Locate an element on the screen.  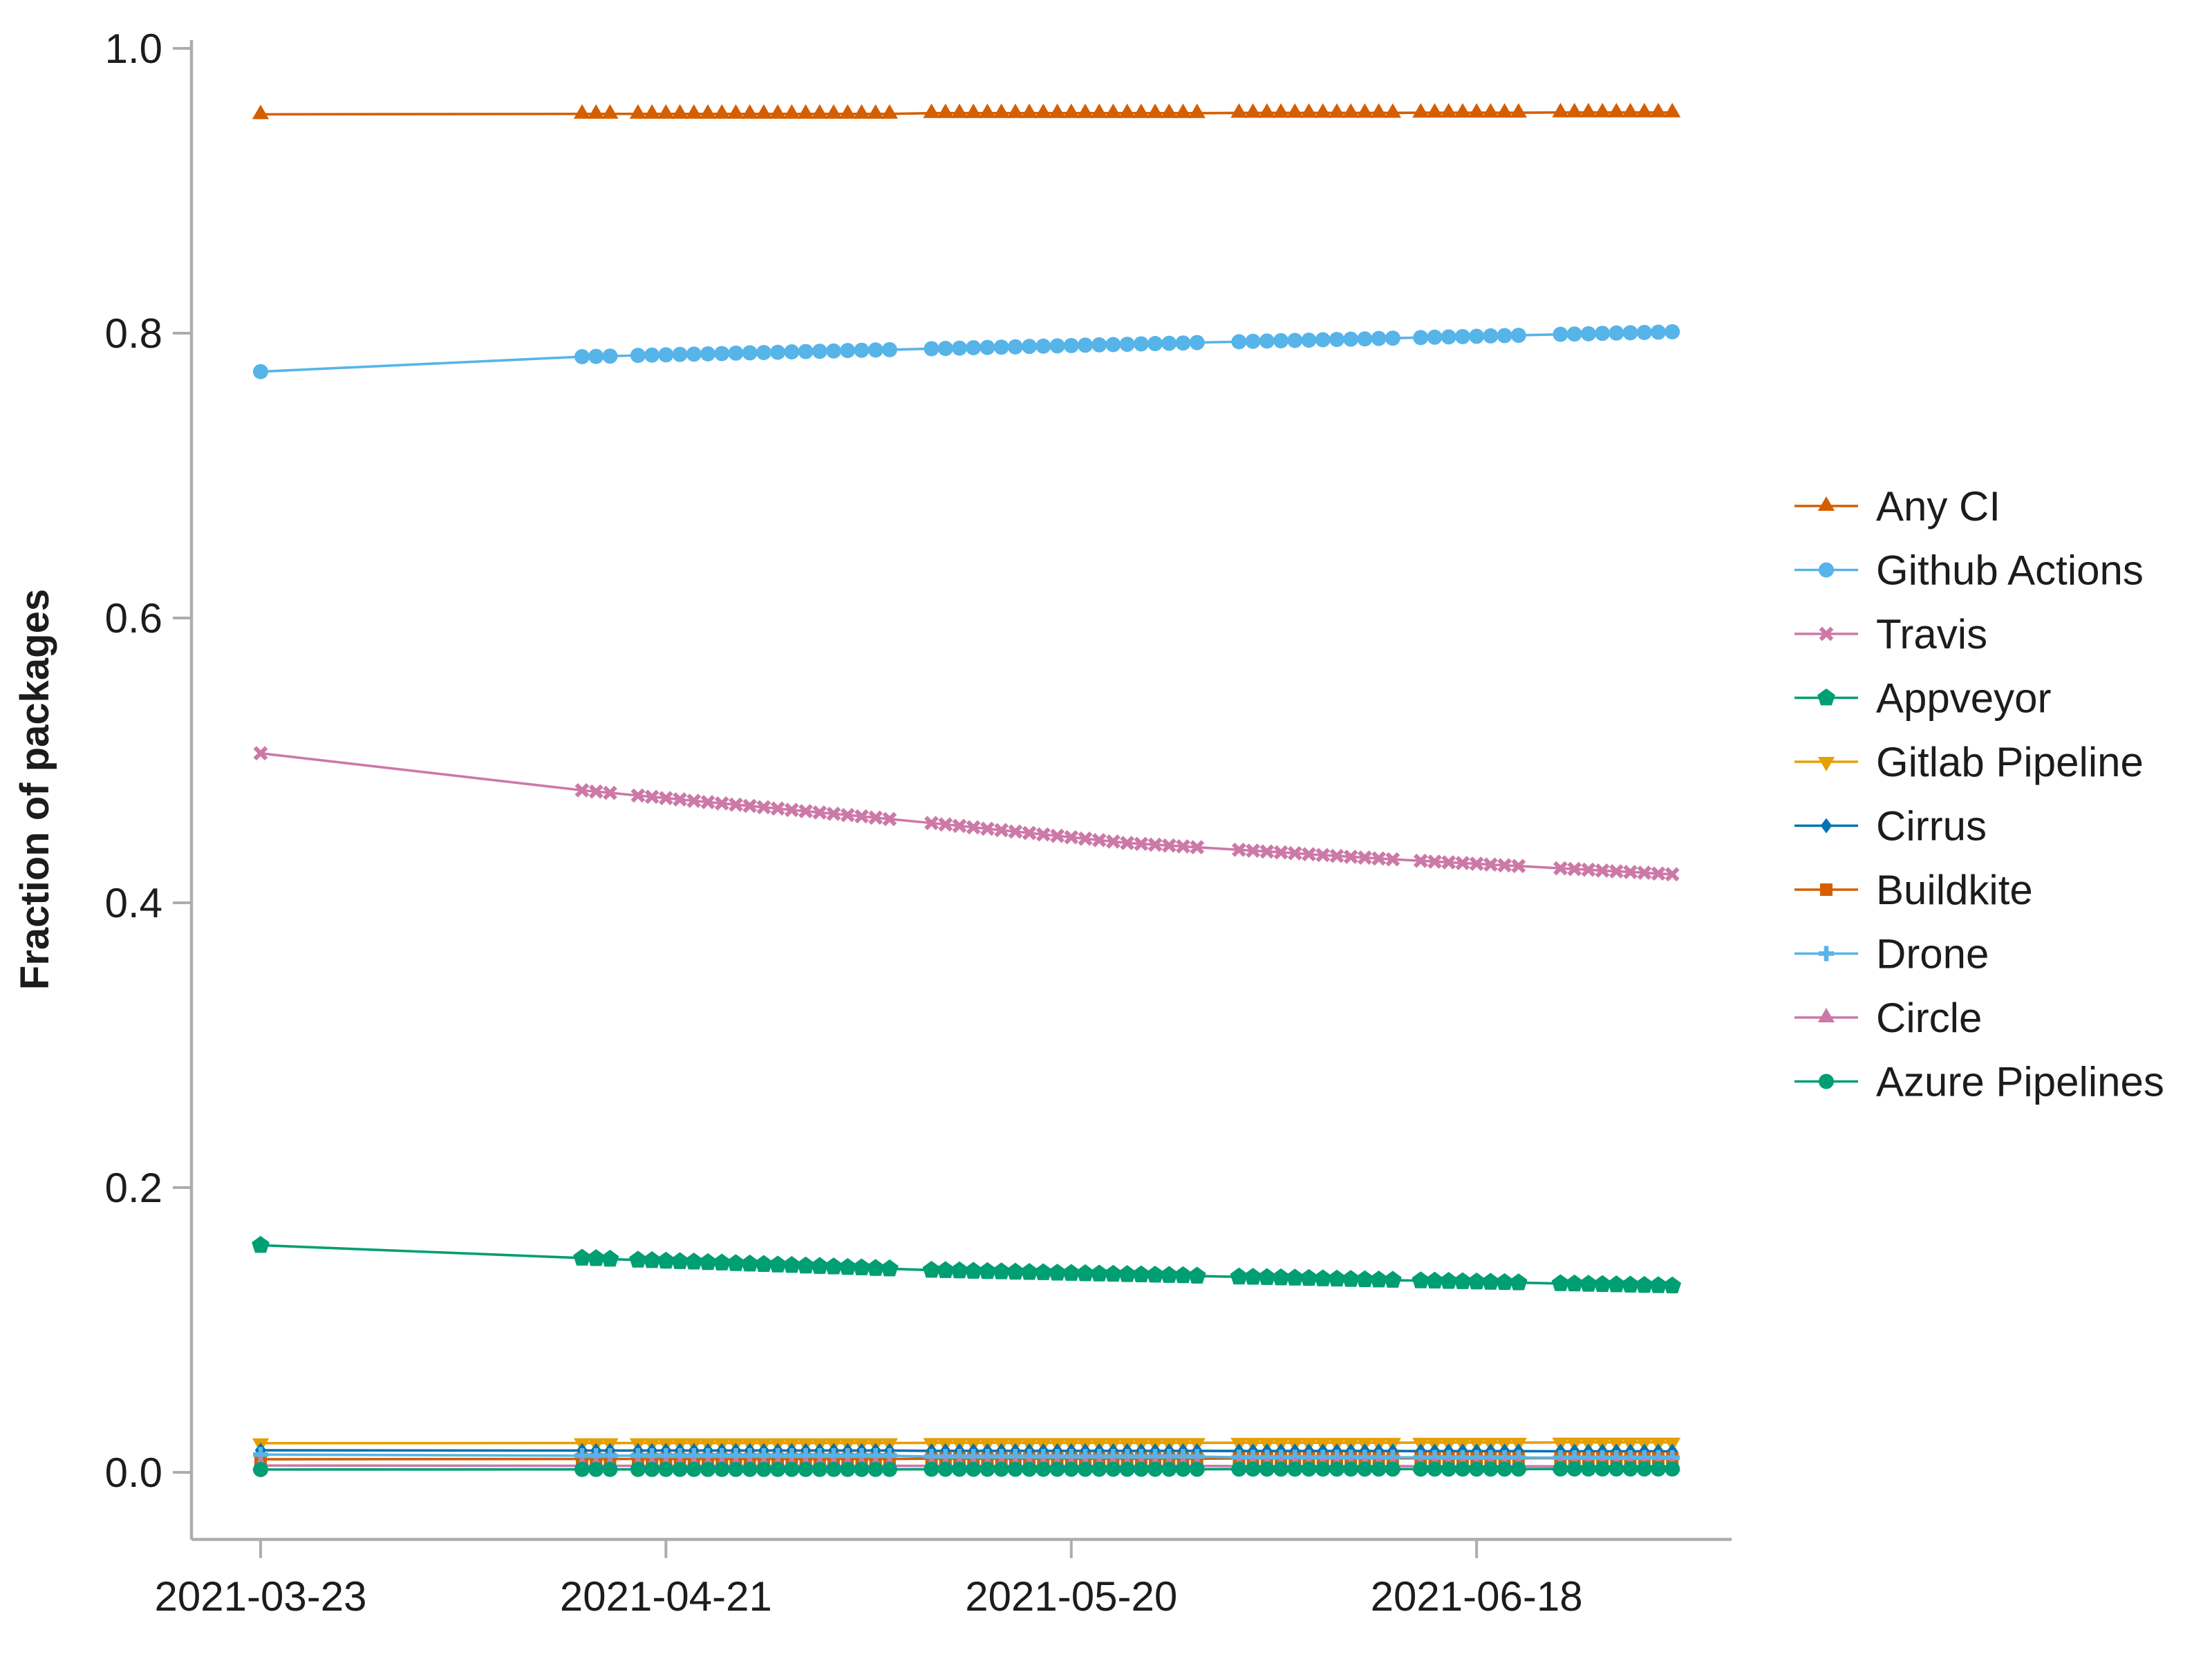
github-actions-marker-icon is located at coordinates (1826, 570).